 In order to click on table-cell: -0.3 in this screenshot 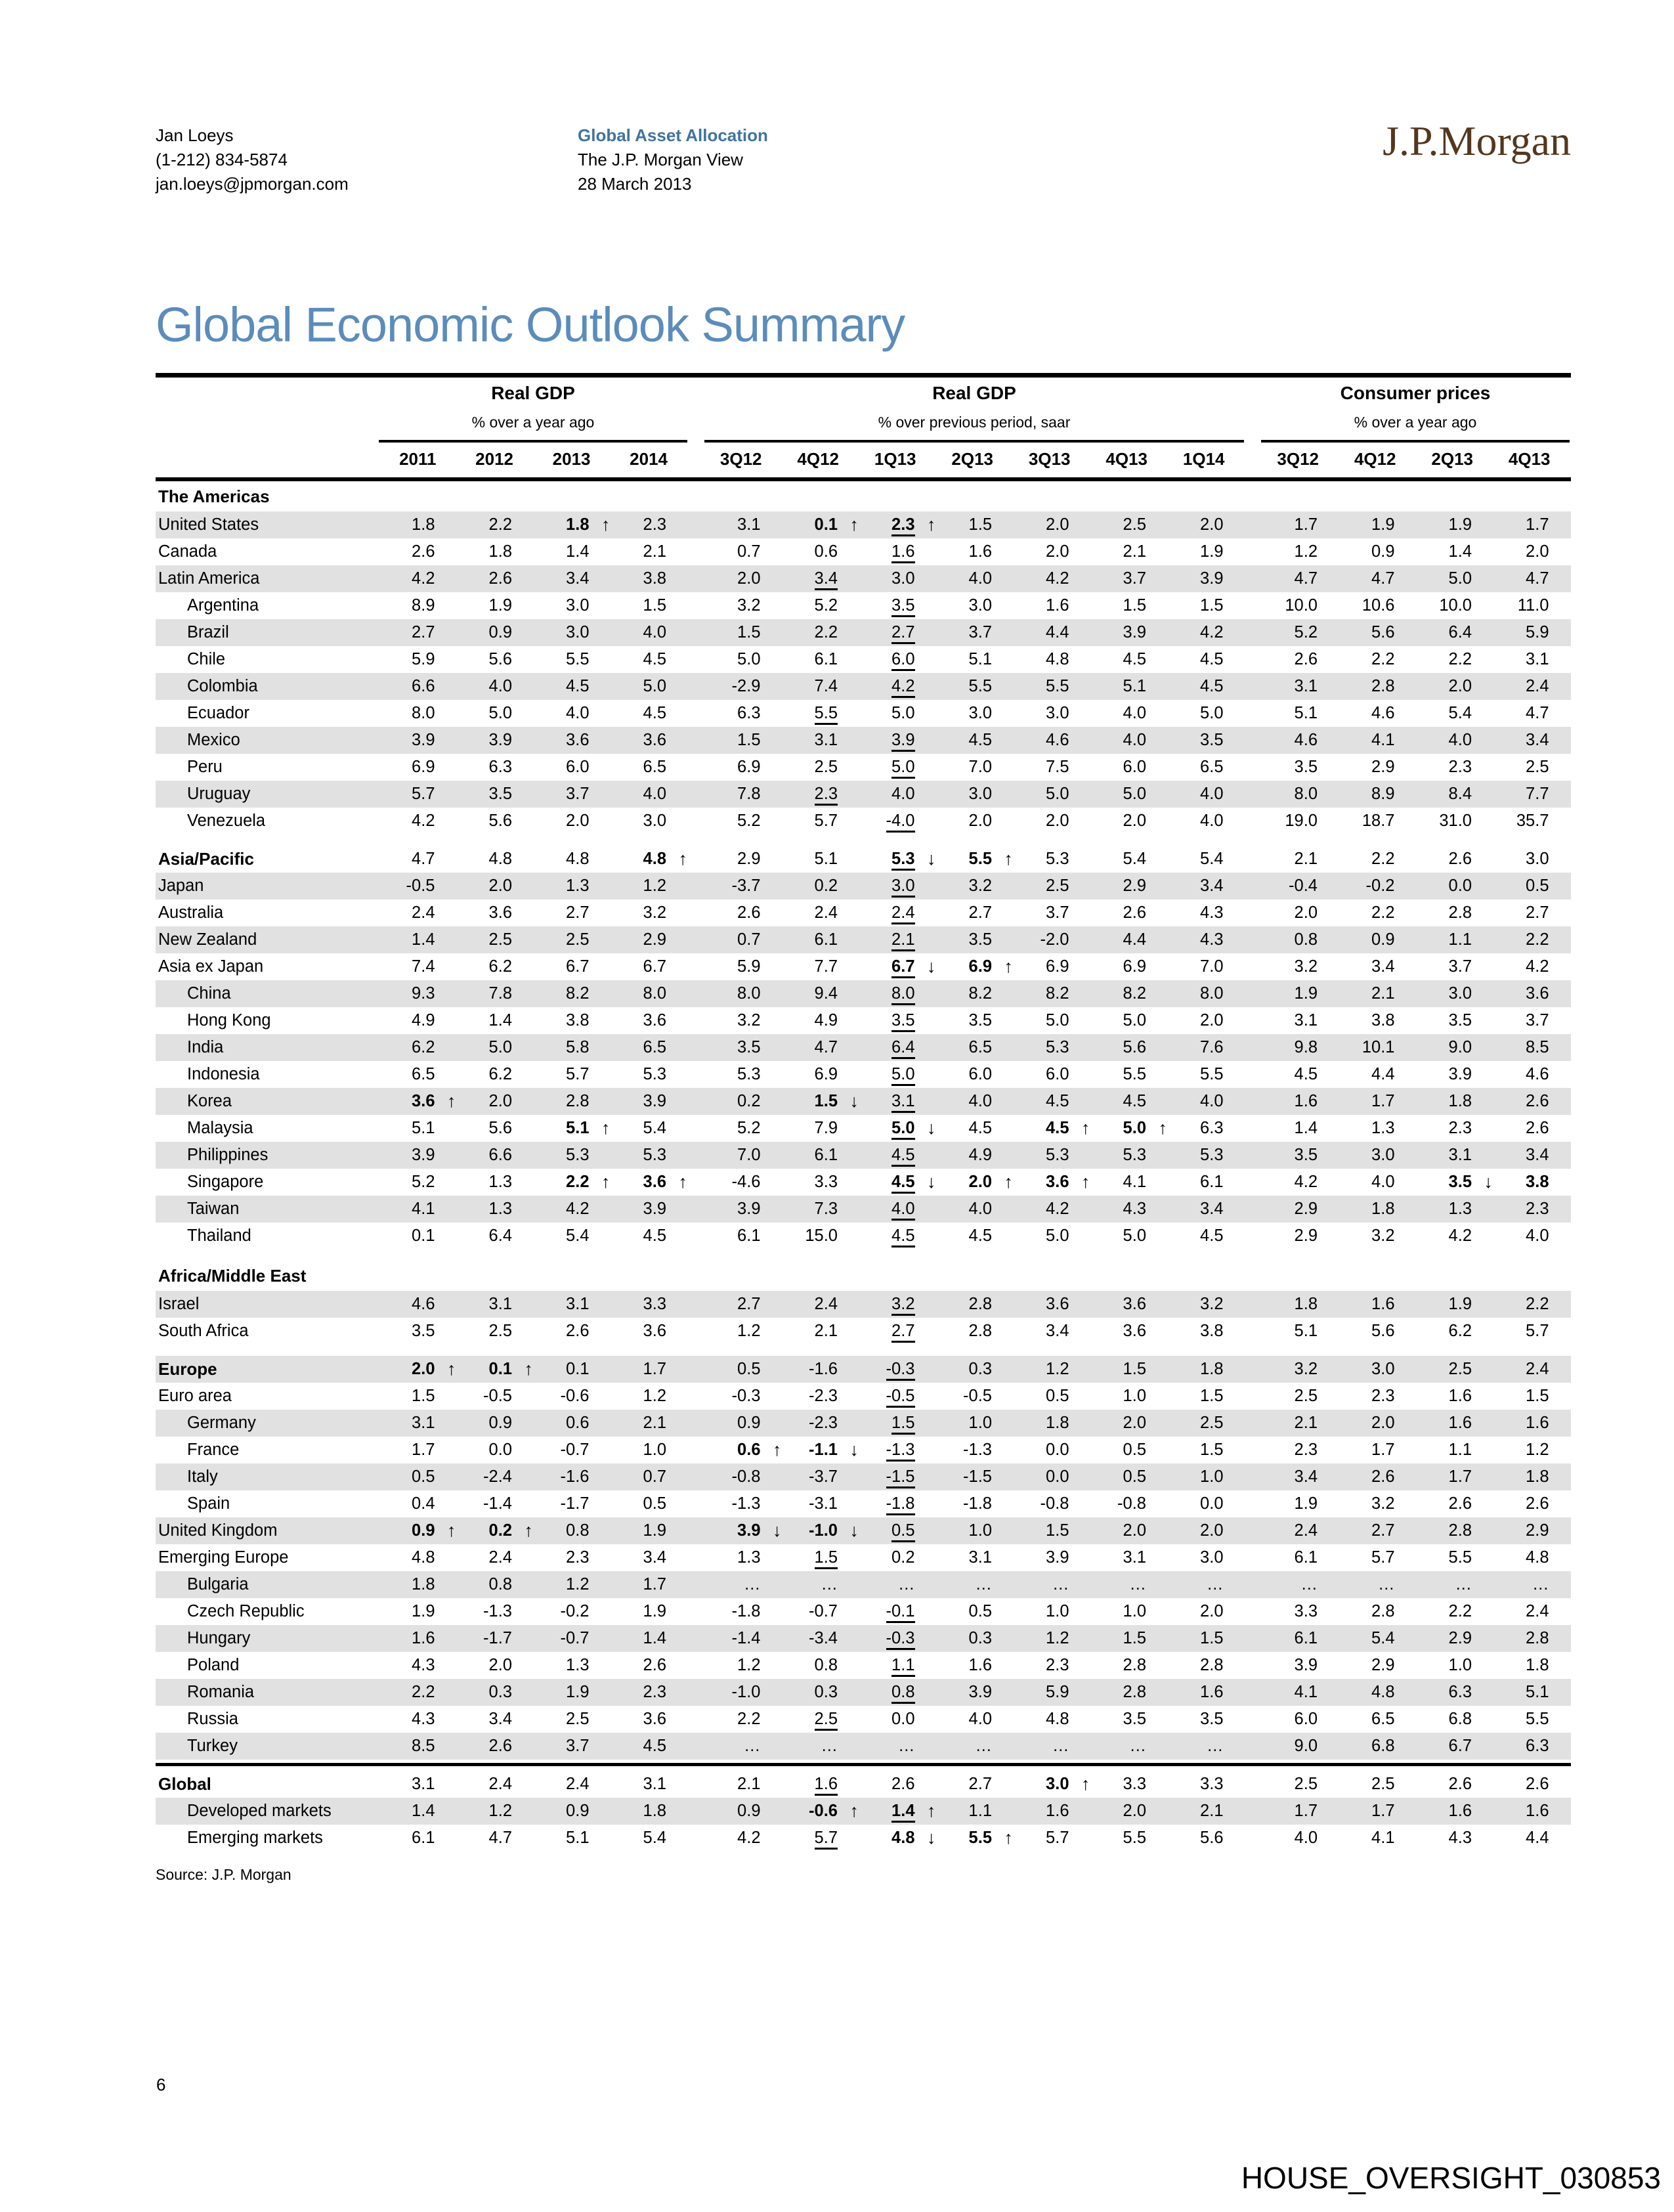, I will do `click(743, 1396)`.